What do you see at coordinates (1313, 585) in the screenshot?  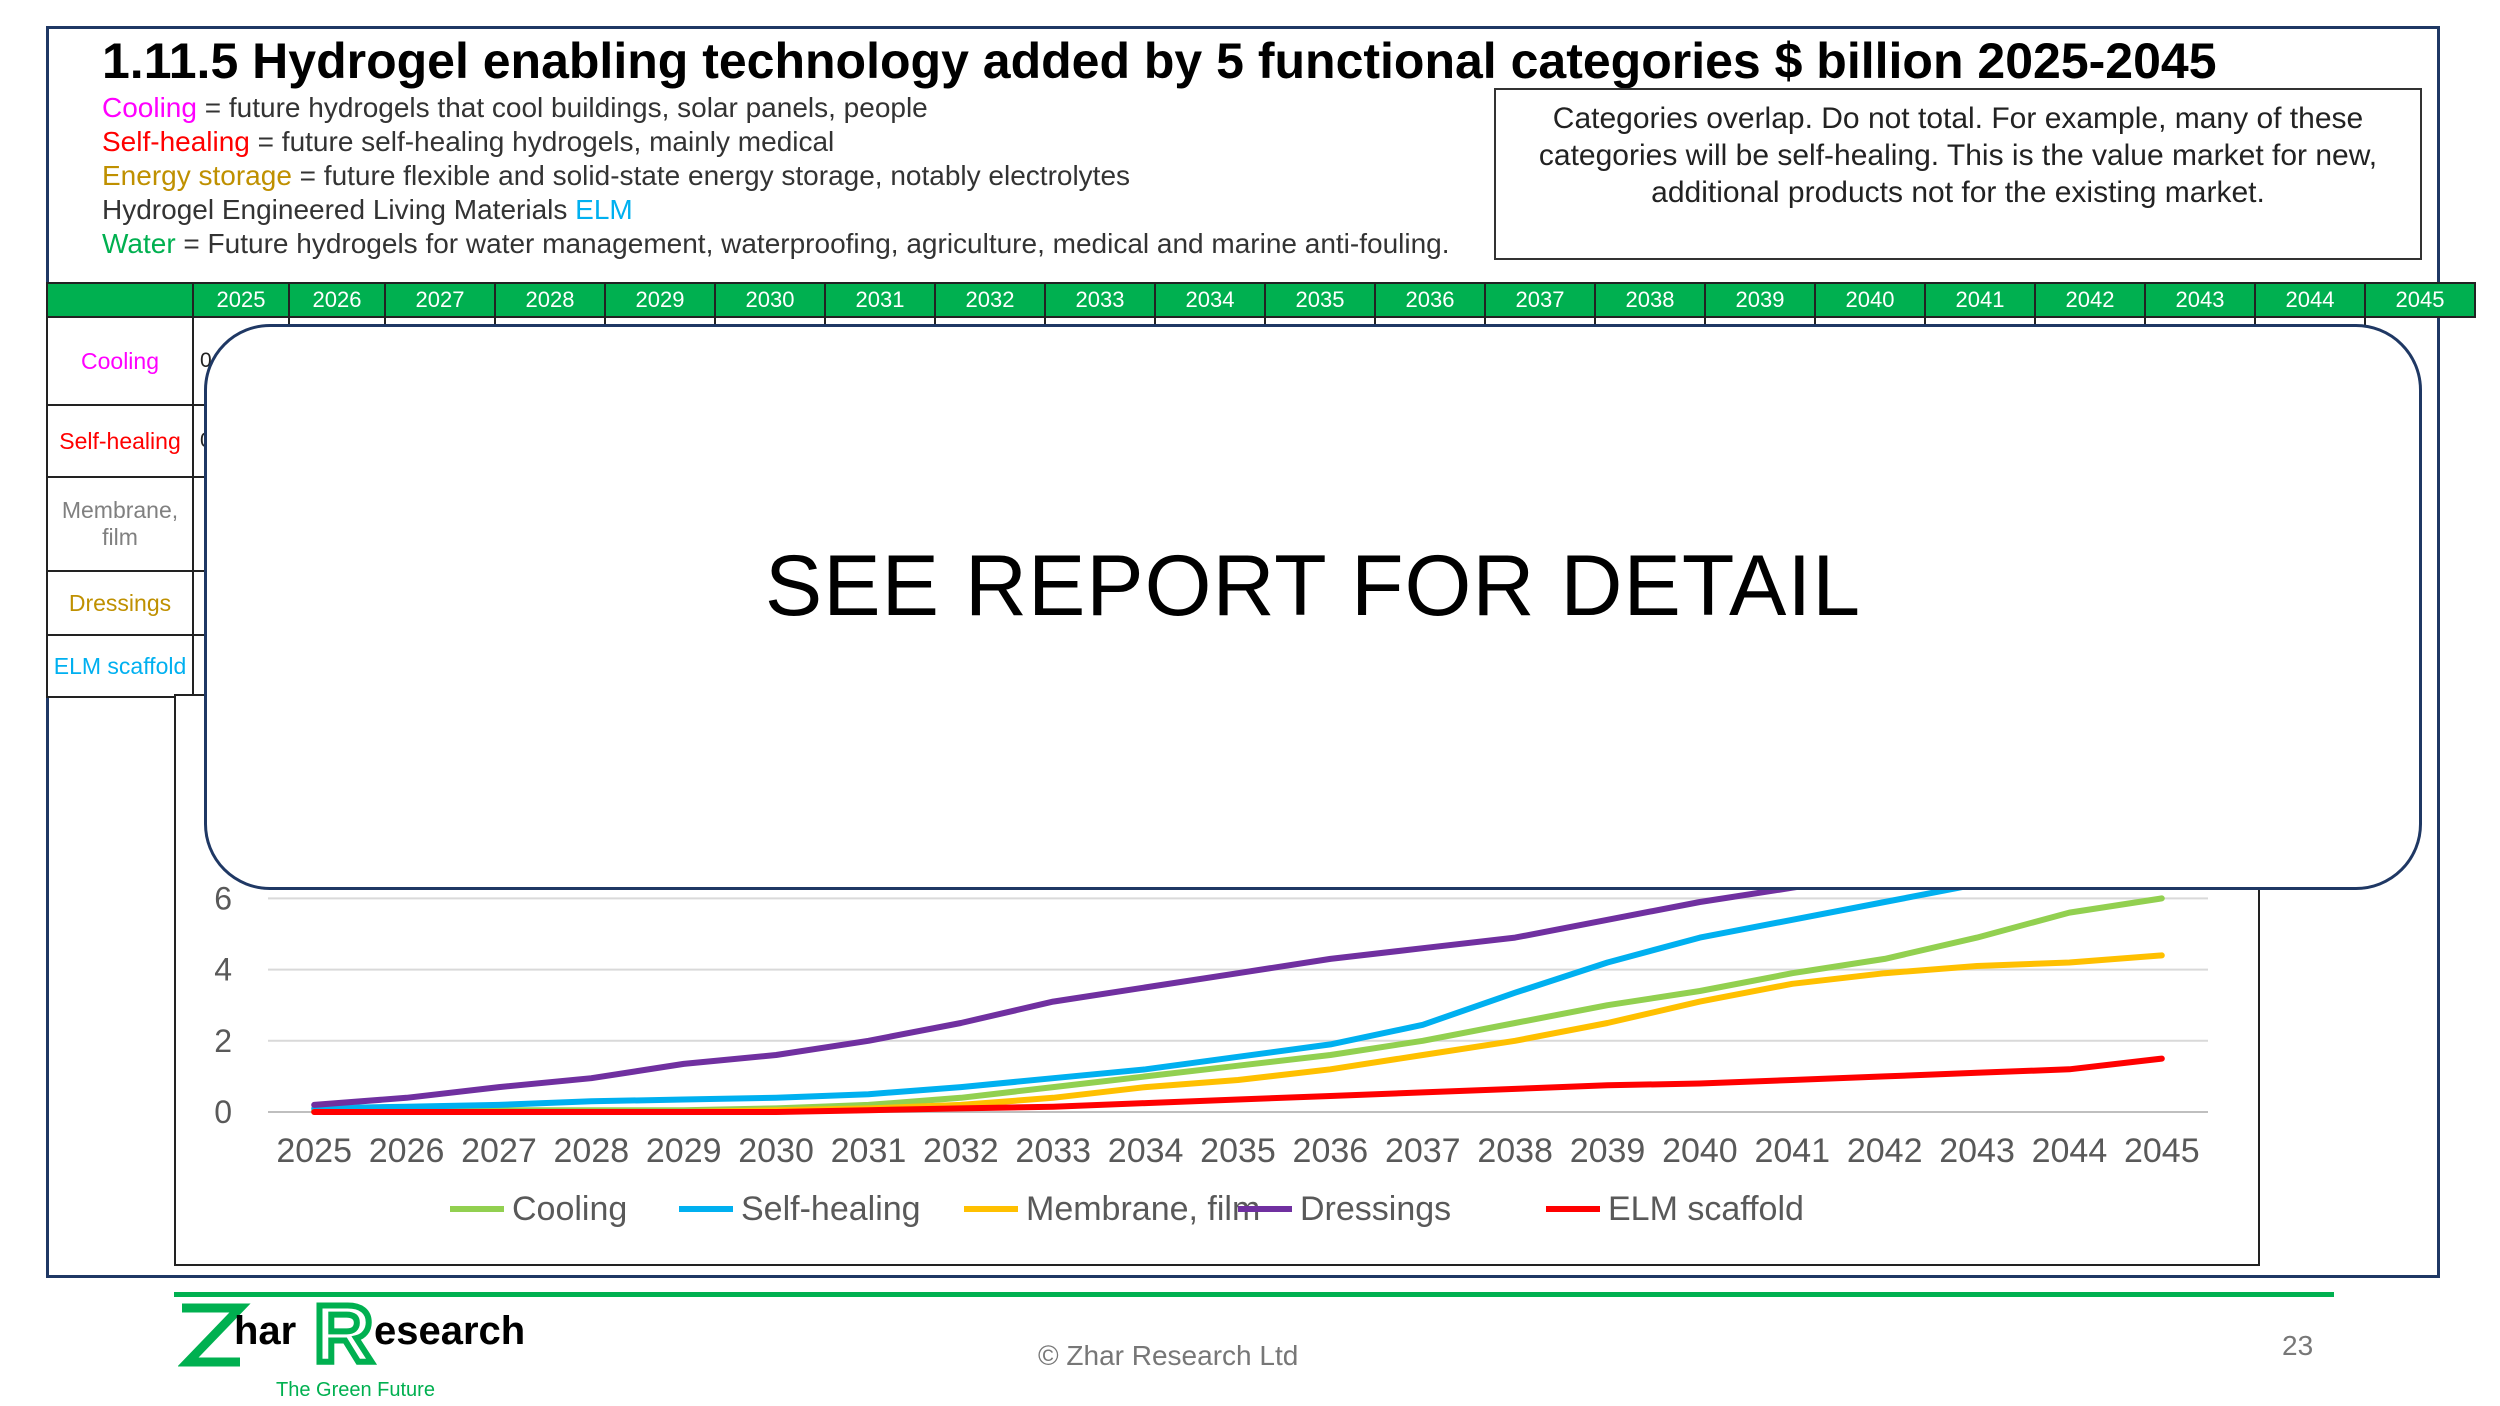 I see `overlay-text: SEE REPORT FOR DETAIL` at bounding box center [1313, 585].